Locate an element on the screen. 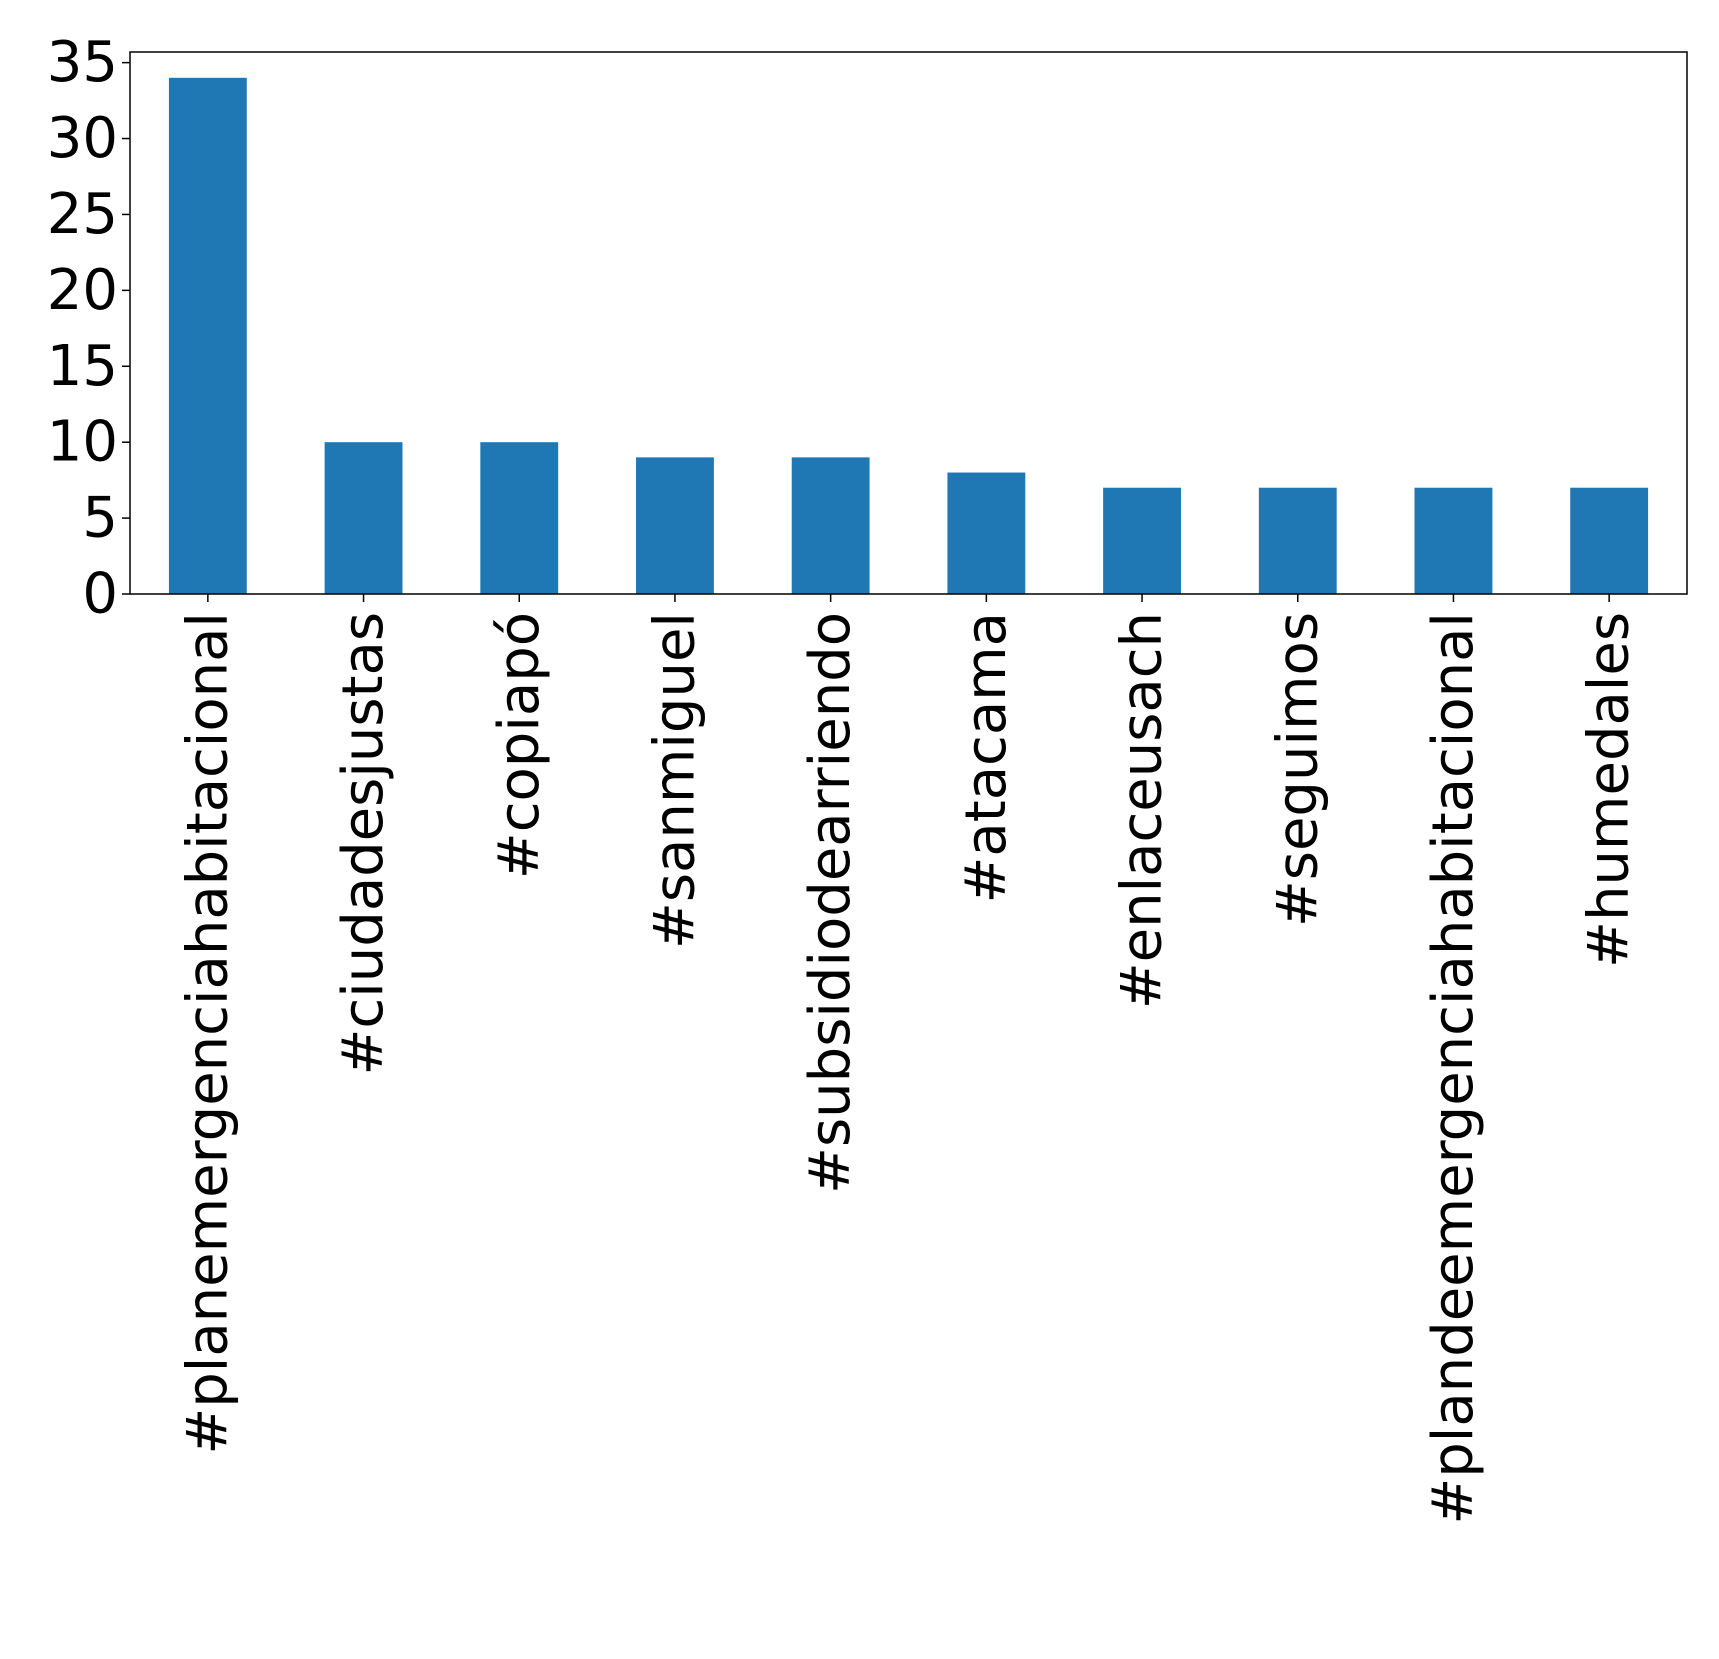 This screenshot has height=1659, width=1719. bar-plandeemergenciahabitacional is located at coordinates (1453, 540).